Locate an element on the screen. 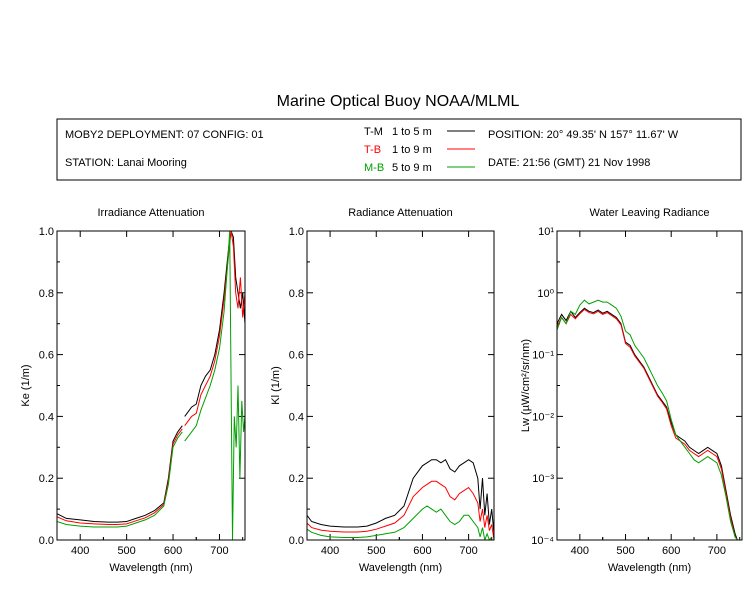 This screenshot has width=750, height=600. station-text: STATION: Lanai Mooring is located at coordinates (126, 163).